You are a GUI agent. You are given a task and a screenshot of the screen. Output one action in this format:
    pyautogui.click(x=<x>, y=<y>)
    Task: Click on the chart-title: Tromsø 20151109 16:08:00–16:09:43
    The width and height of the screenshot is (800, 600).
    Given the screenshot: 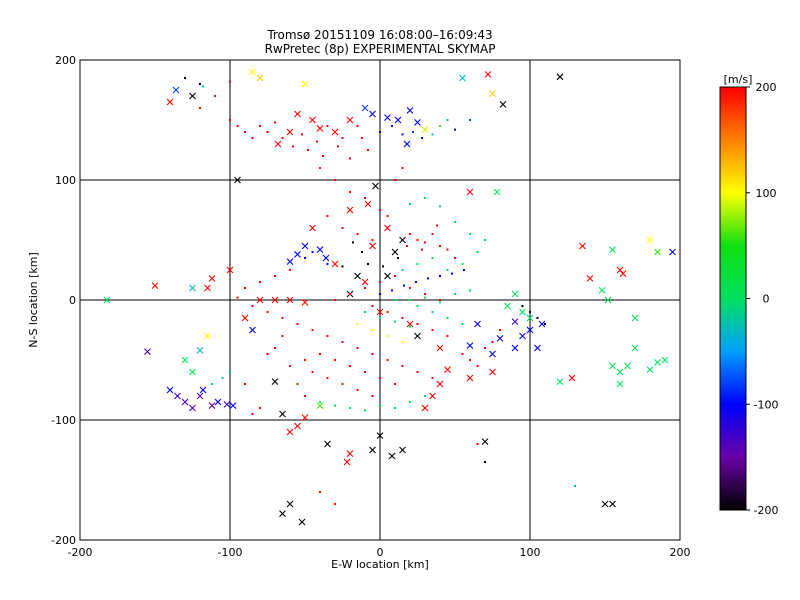 What is the action you would take?
    pyautogui.click(x=379, y=35)
    